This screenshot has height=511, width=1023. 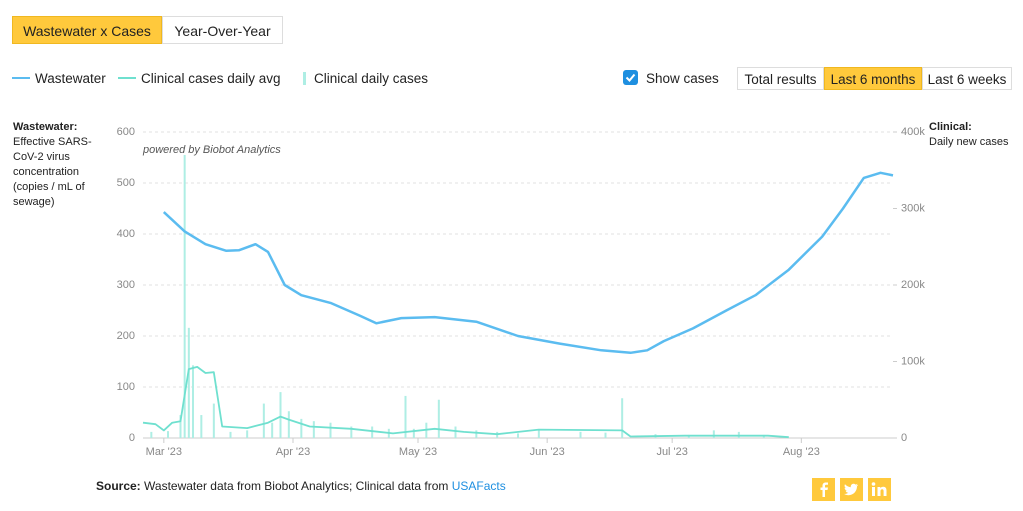 I want to click on x-tick-label: Mar '23, so click(x=164, y=452).